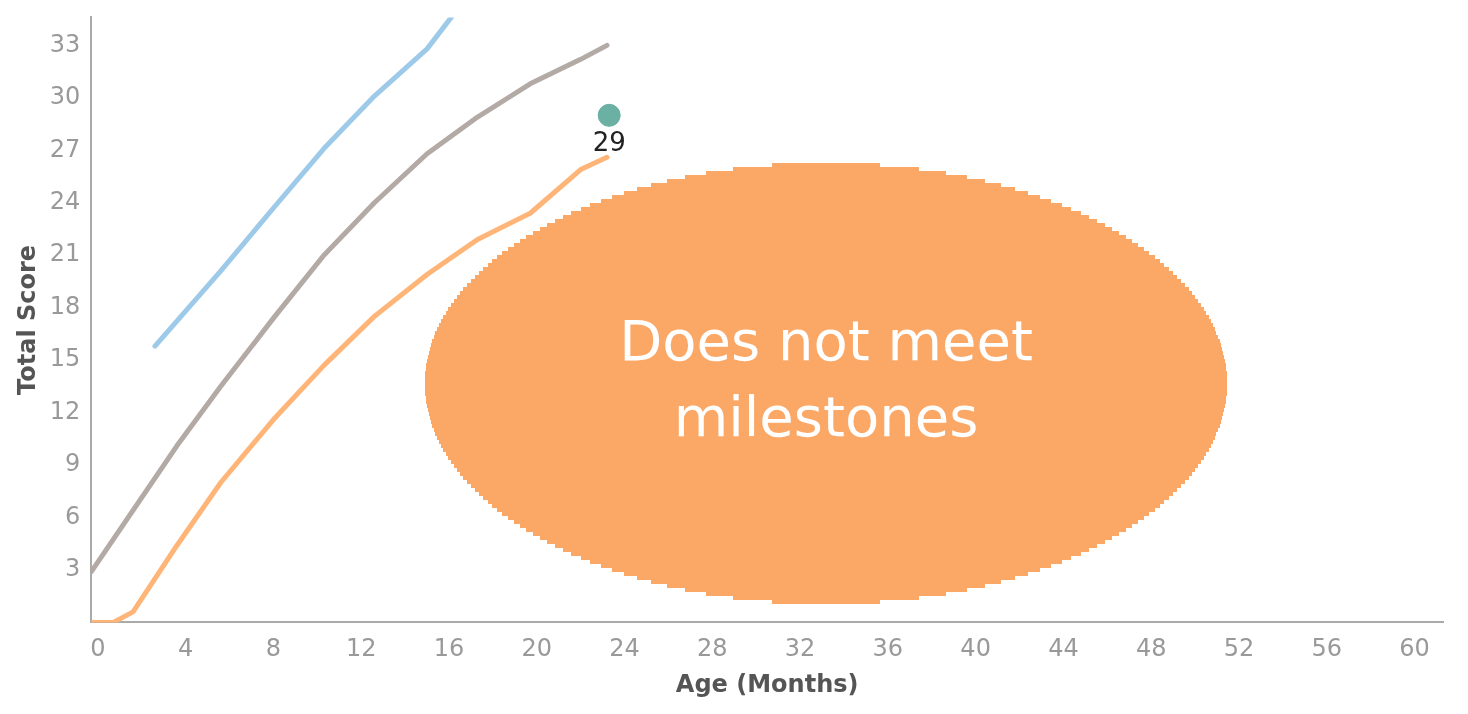 The image size is (1468, 714). Describe the element at coordinates (888, 648) in the screenshot. I see `x-tick-label: 36` at that location.